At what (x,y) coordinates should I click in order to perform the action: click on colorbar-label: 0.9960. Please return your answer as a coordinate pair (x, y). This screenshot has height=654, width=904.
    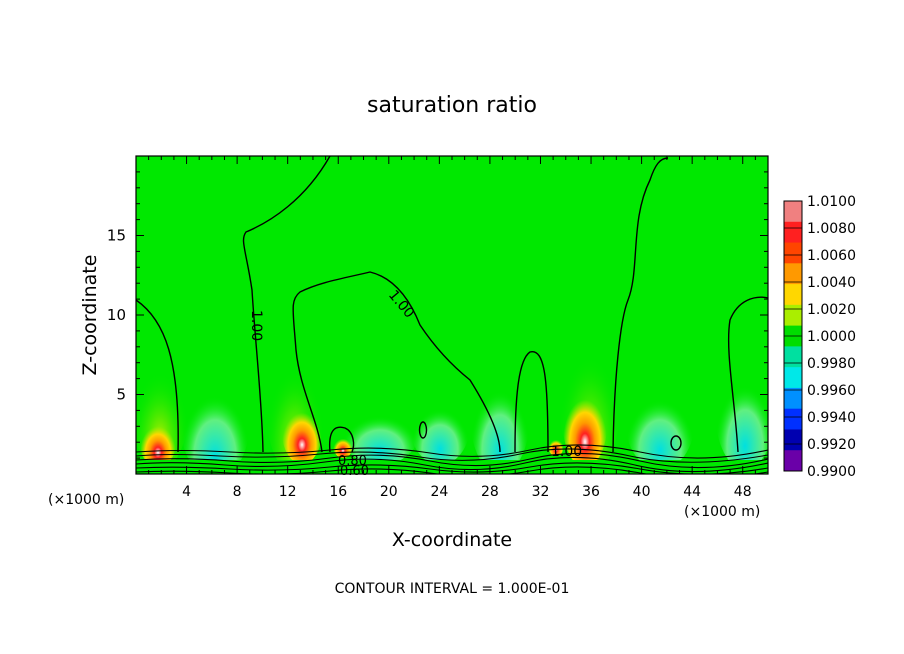
    Looking at the image, I should click on (831, 391).